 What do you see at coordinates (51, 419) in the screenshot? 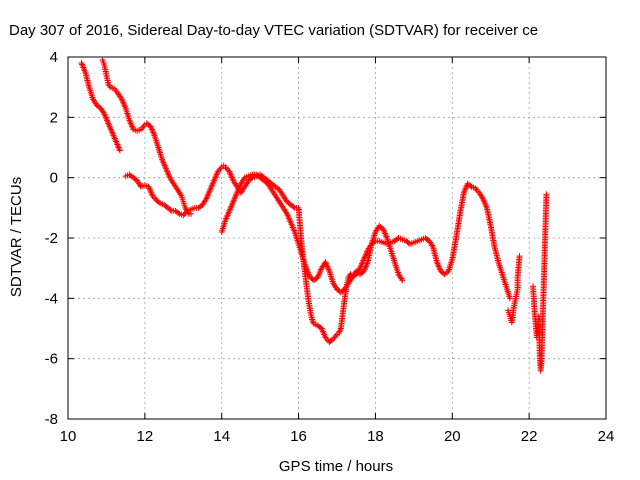
I see `y-tick-label: -8` at bounding box center [51, 419].